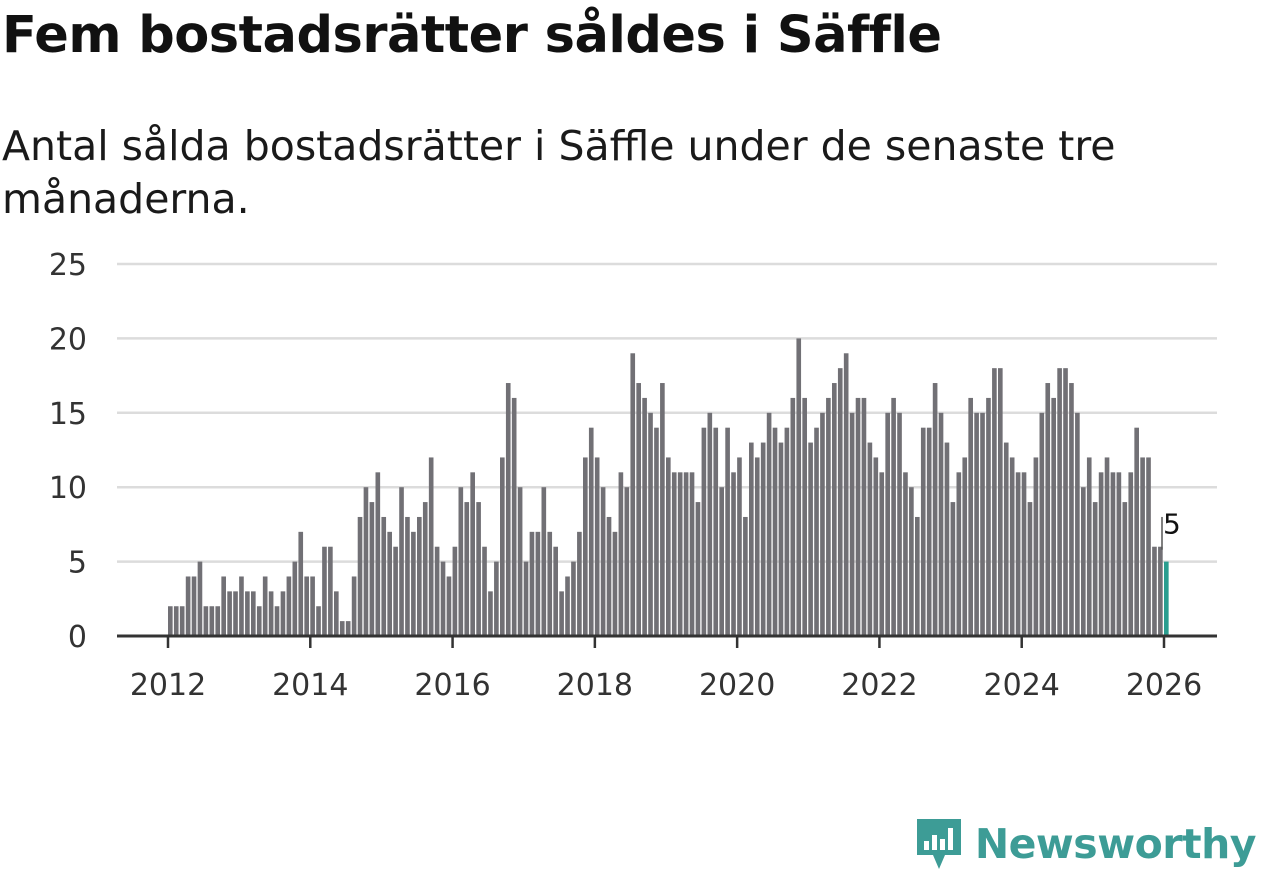 The image size is (1262, 879). What do you see at coordinates (168, 685) in the screenshot?
I see `x-tick-label: 2012` at bounding box center [168, 685].